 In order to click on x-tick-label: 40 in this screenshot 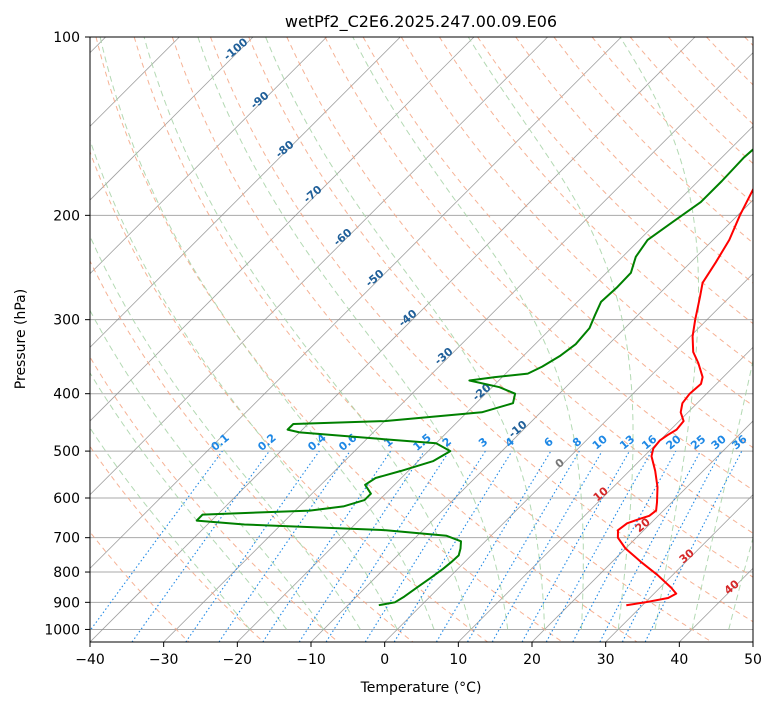, I will do `click(679, 660)`.